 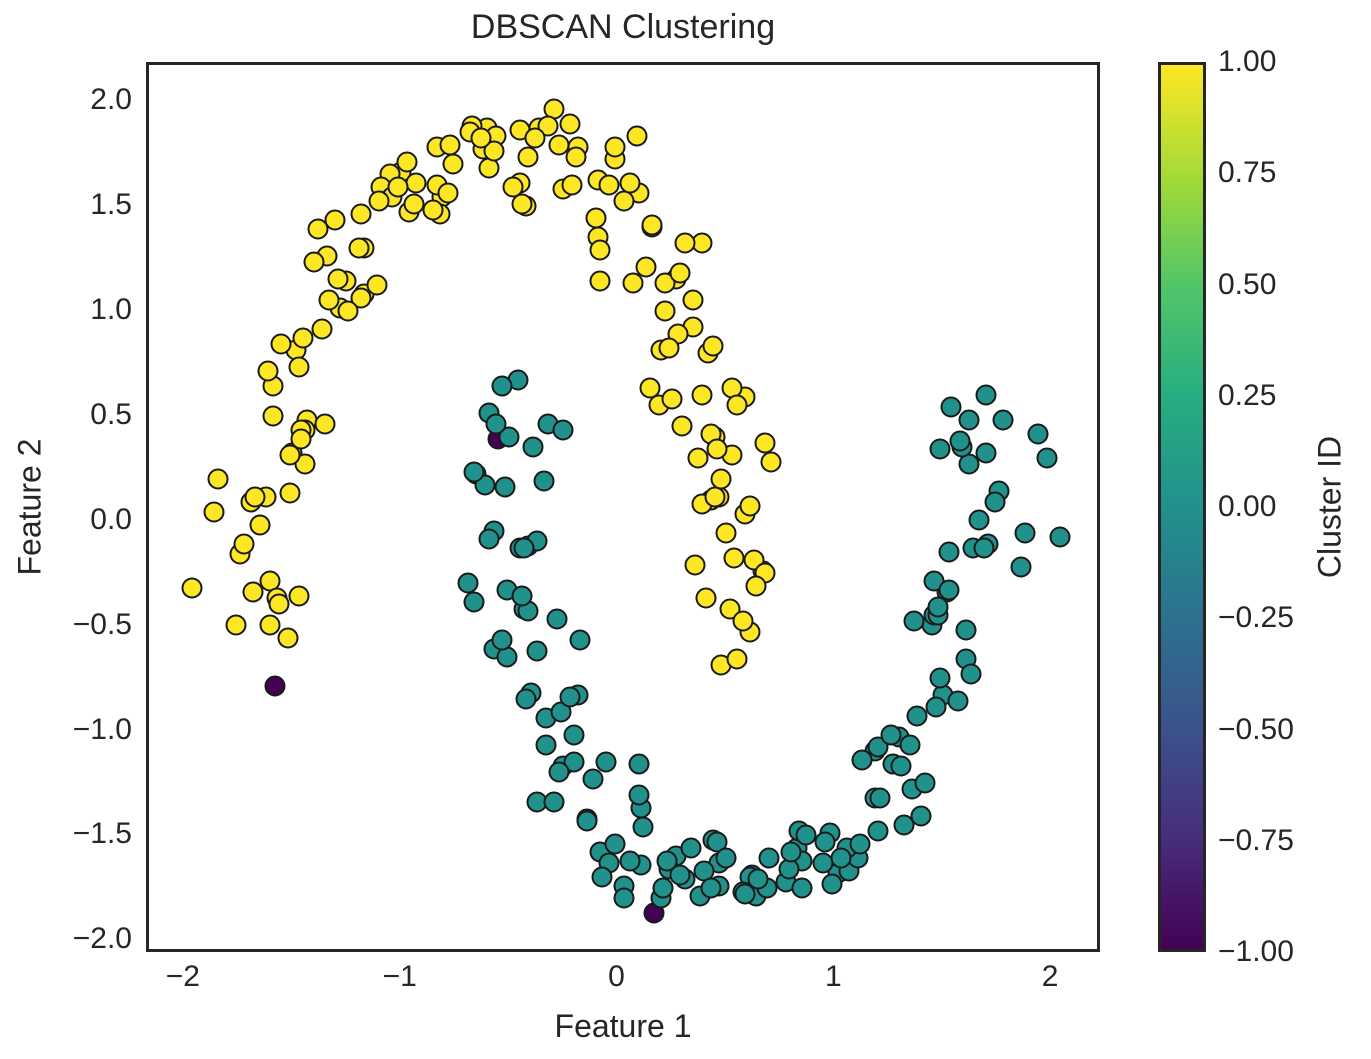 I want to click on colorbar-tick-label: −0.25, so click(x=1256, y=618).